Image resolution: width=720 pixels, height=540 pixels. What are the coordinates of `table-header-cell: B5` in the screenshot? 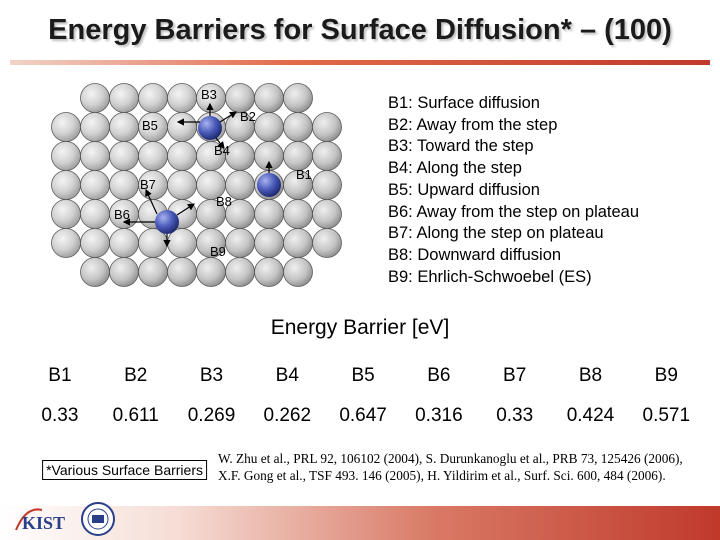 It's located at (363, 375).